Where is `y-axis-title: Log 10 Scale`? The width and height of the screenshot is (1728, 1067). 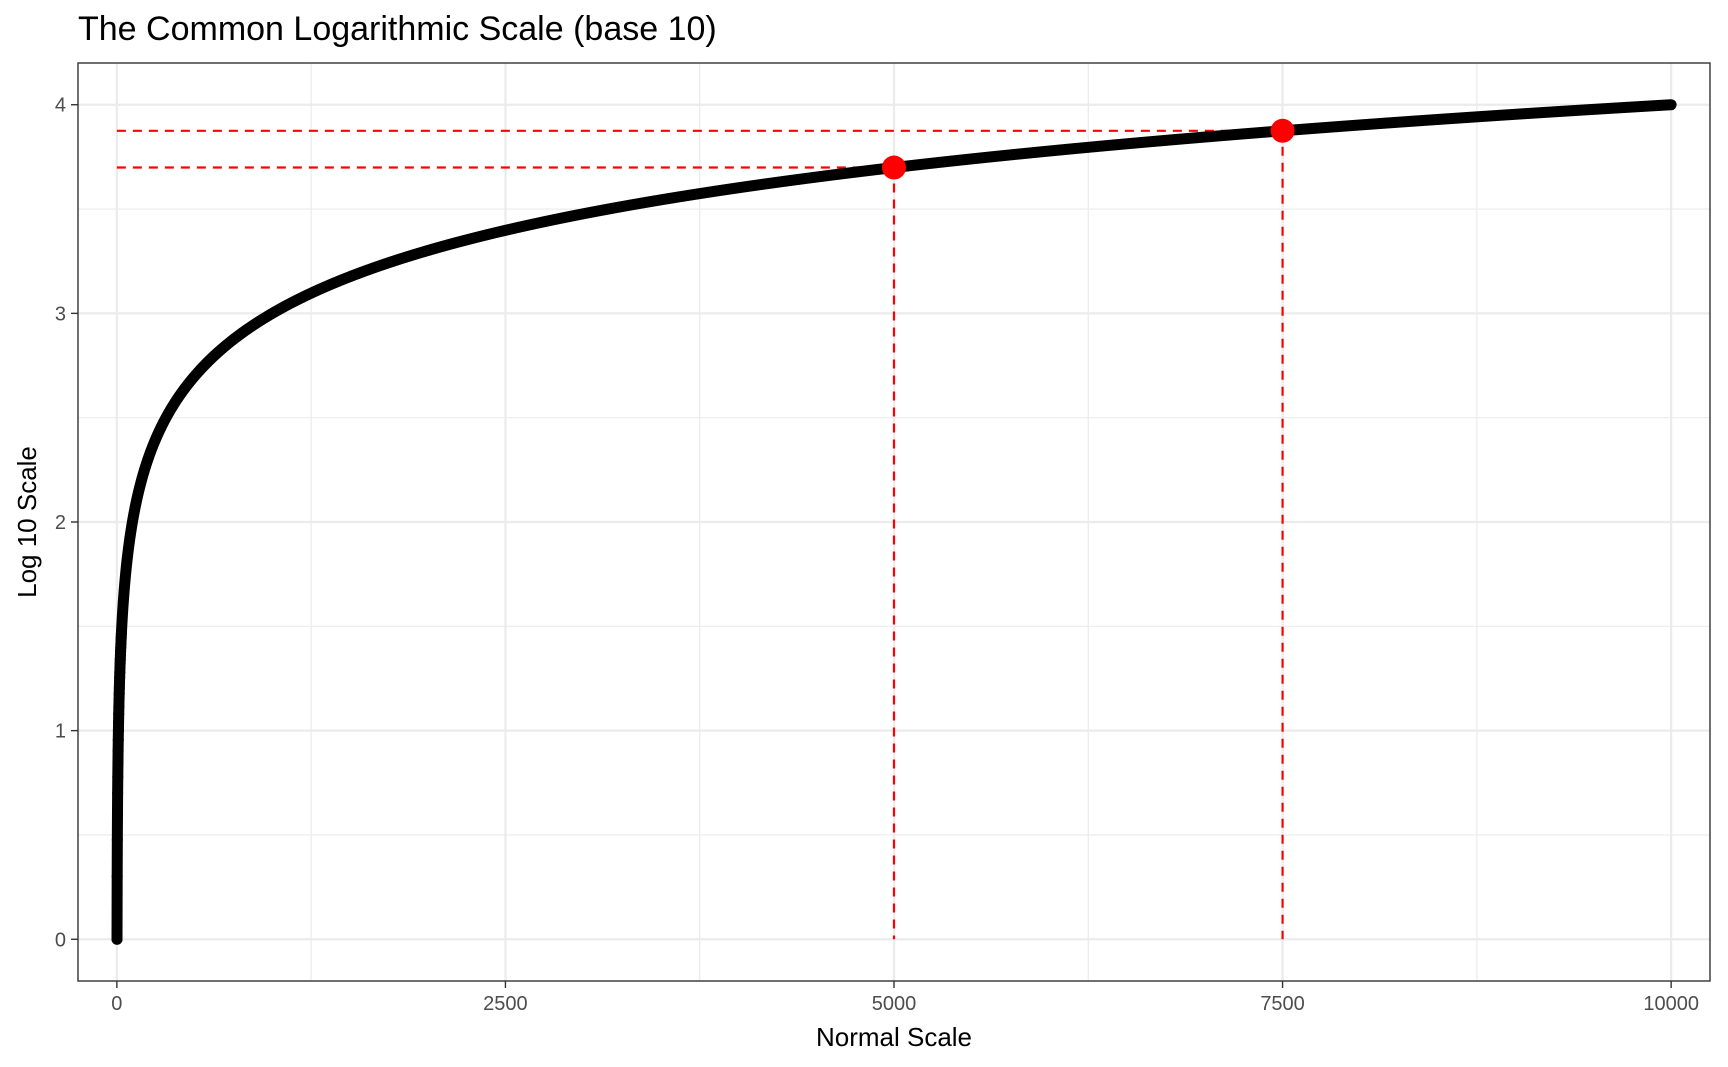 y-axis-title: Log 10 Scale is located at coordinates (27, 522).